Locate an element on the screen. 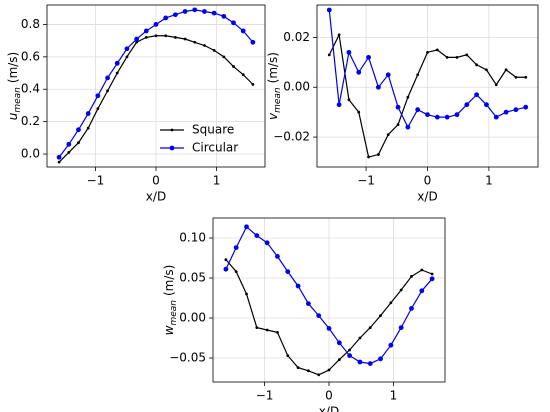  y-tick-label: −0.02 is located at coordinates (291, 137).